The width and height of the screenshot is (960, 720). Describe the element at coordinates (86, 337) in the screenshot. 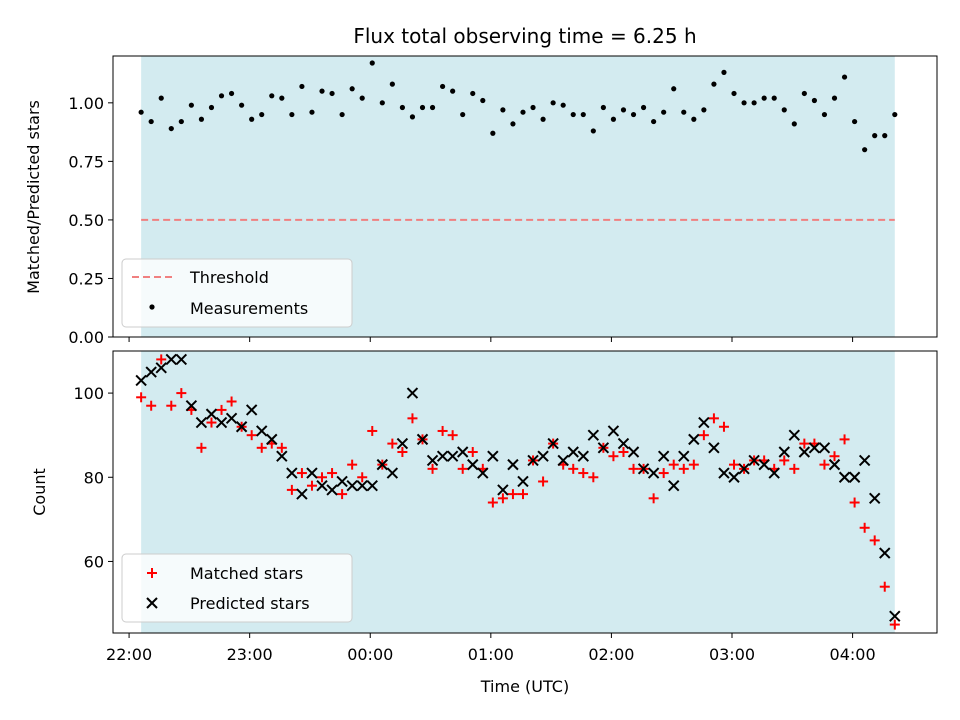

I see `y-tick-label: 0.00` at that location.